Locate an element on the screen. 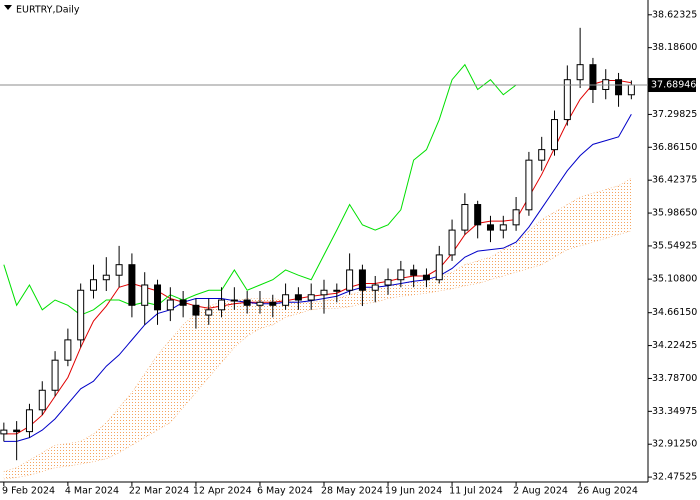 This screenshot has height=500, width=700. x-tick-label: 2 Aug 2024 is located at coordinates (540, 491).